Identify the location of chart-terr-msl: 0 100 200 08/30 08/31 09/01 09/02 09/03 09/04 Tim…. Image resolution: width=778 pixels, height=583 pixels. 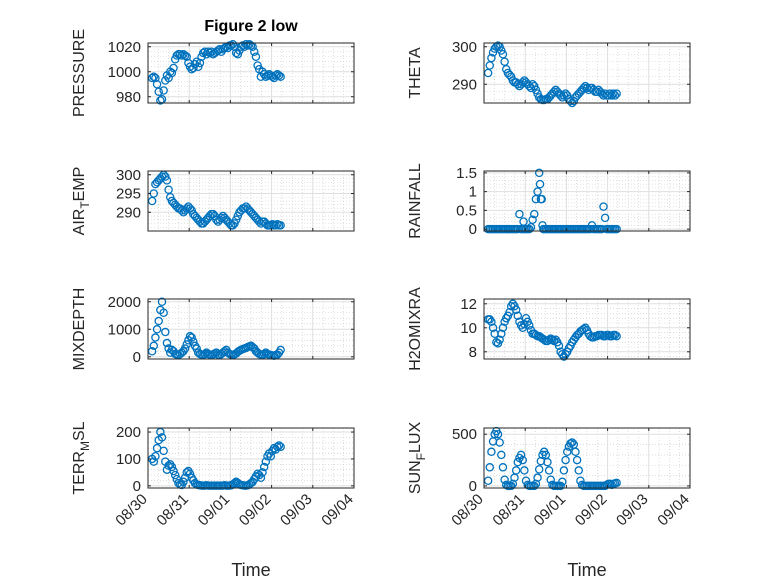
(214, 500).